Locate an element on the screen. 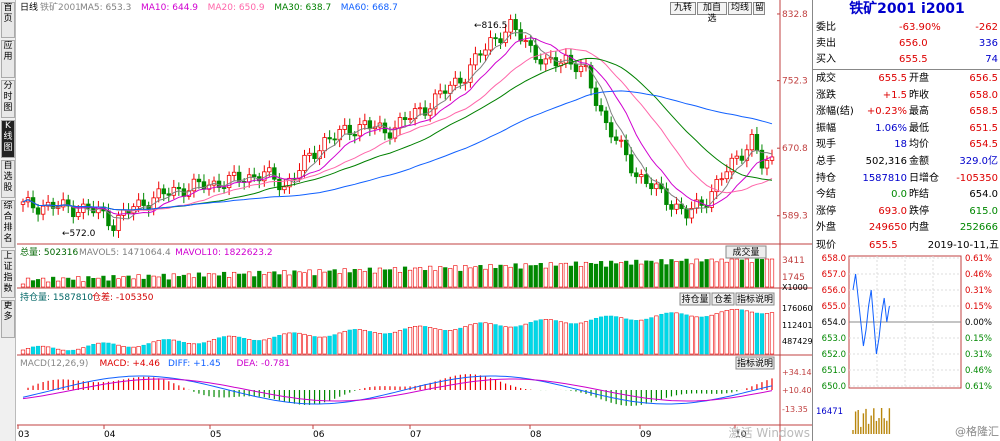 This screenshot has width=1000, height=441. grid-l2-3: 最低 is located at coordinates (919, 128).